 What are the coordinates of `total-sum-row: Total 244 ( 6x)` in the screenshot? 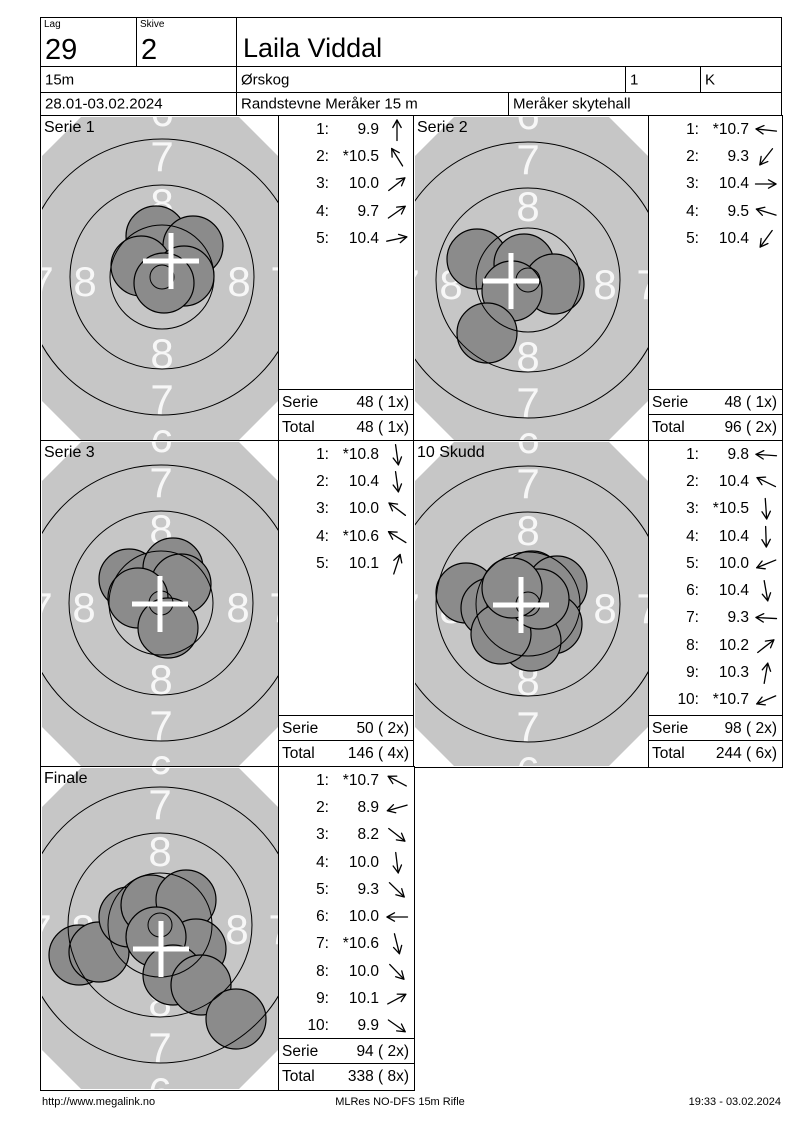 It's located at (715, 753).